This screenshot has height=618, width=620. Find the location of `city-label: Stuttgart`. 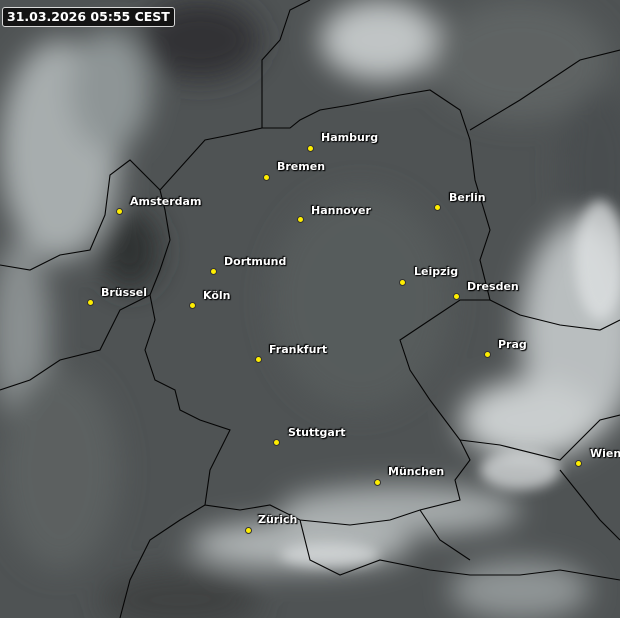

city-label: Stuttgart is located at coordinates (317, 432).